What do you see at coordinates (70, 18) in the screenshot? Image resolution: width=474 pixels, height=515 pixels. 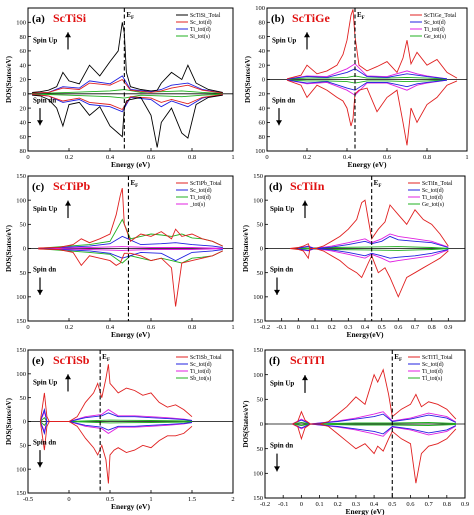 I see `panel-title: ScTiSi` at bounding box center [70, 18].